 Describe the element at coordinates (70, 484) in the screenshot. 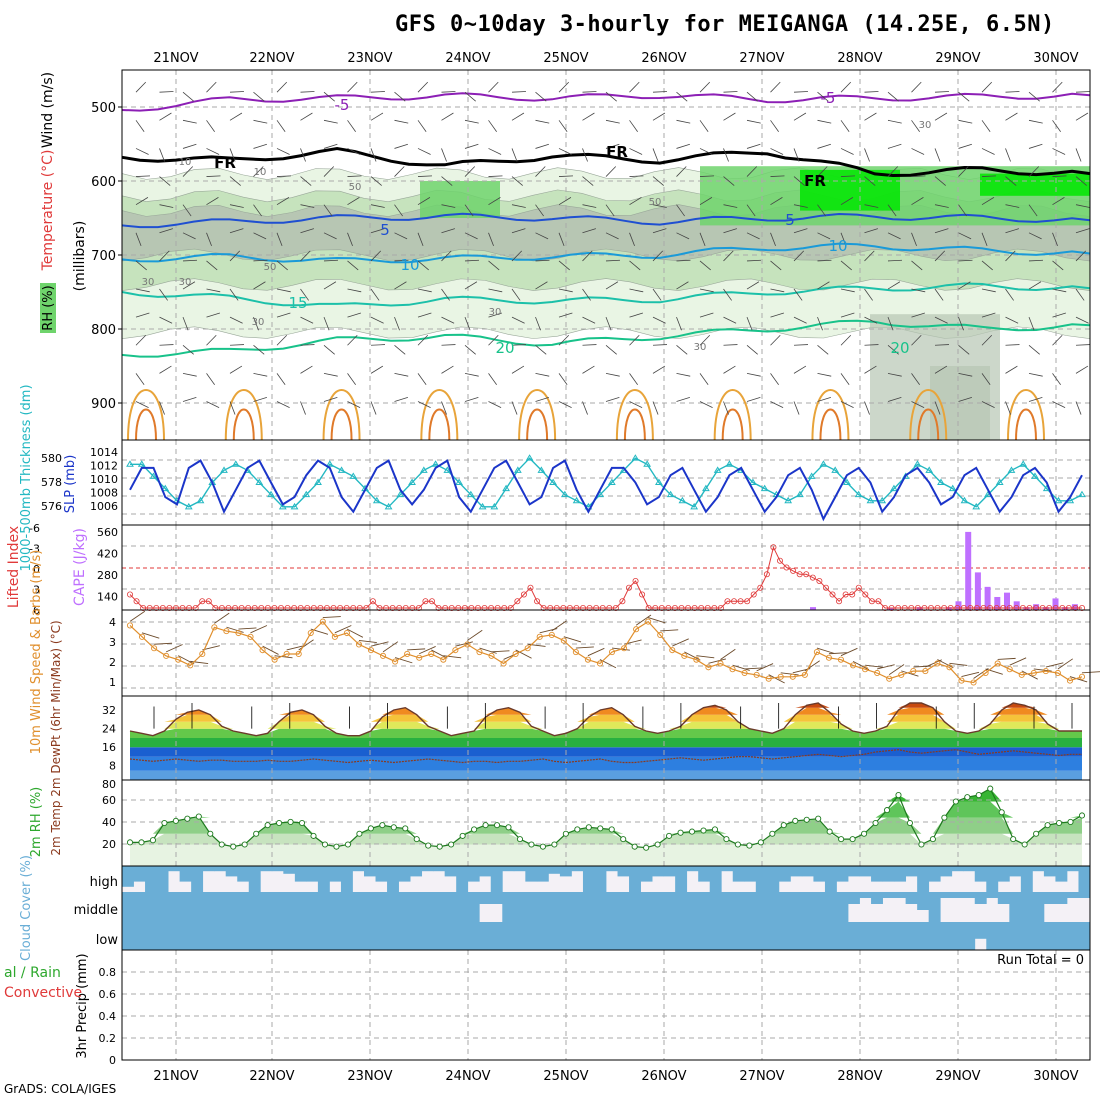

I see `axis-label-slp: SLP (mb)` at that location.